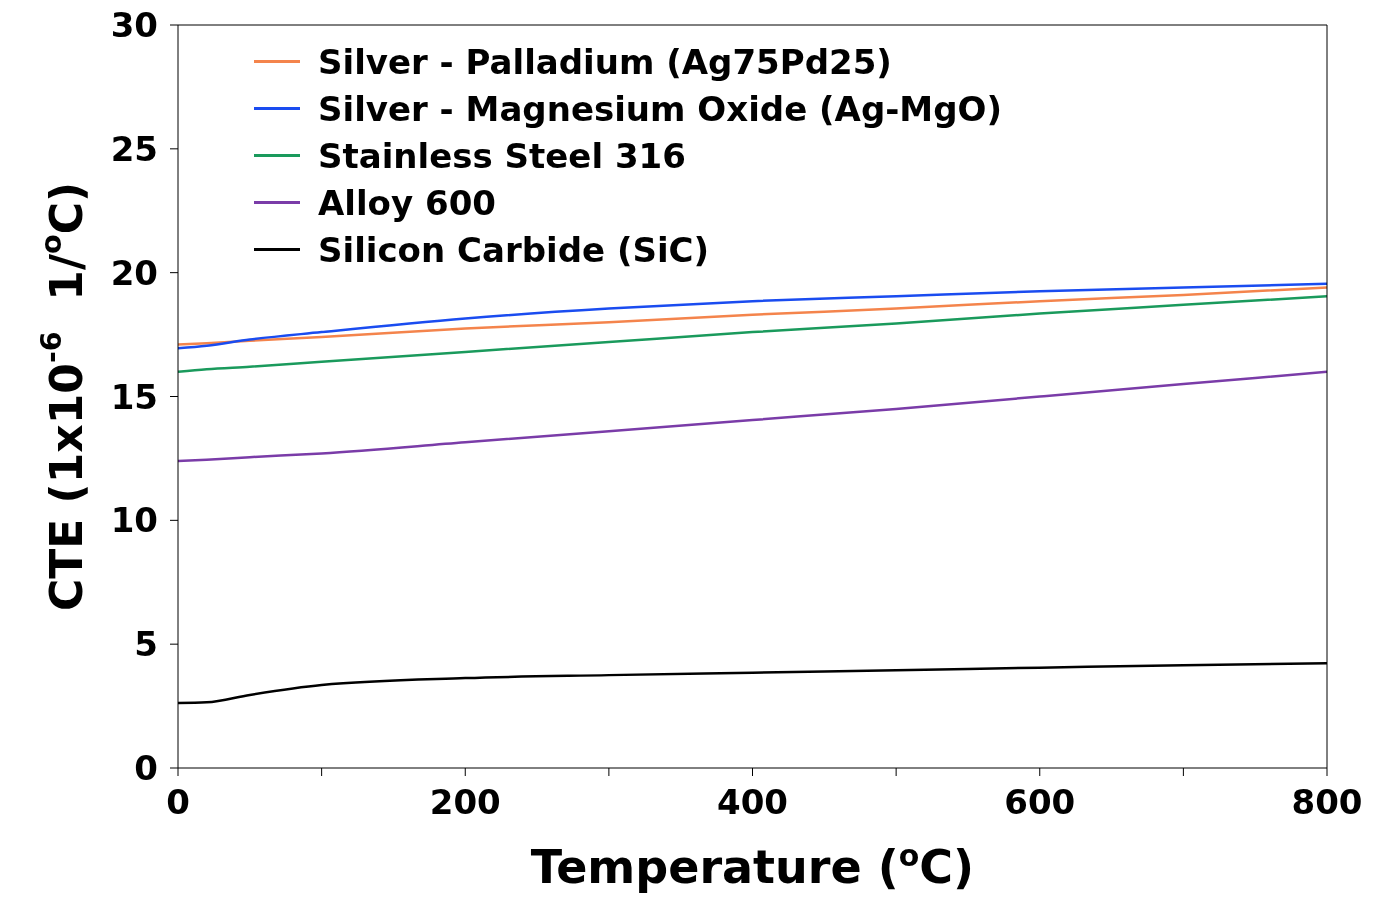 The height and width of the screenshot is (909, 1375). Describe the element at coordinates (465, 802) in the screenshot. I see `x-tick-label: 200` at that location.